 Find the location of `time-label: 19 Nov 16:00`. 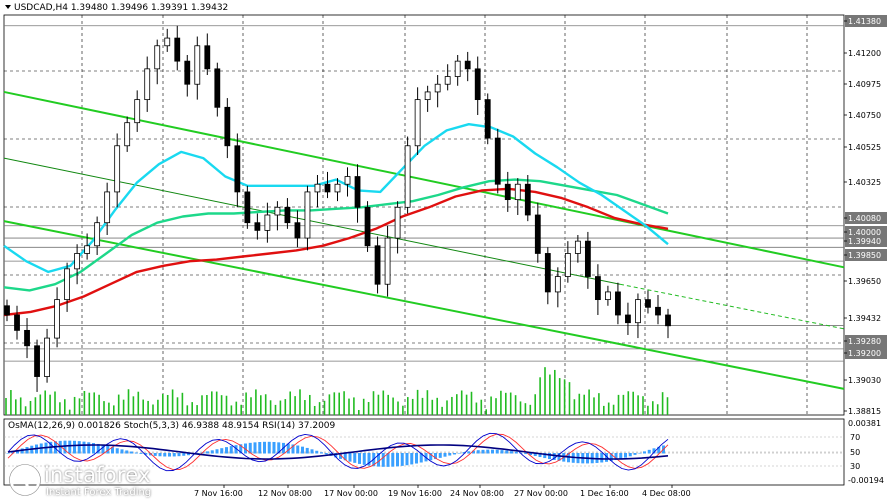

time-label: 19 Nov 16:00 is located at coordinates (415, 493).